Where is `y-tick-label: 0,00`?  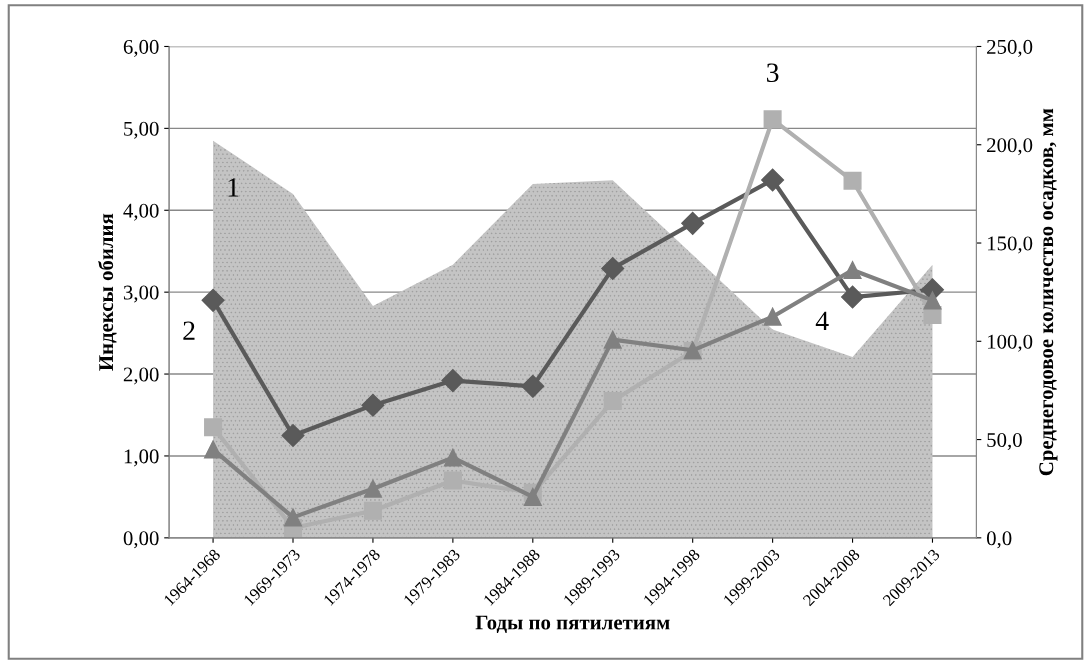
y-tick-label: 0,00 is located at coordinates (141, 540).